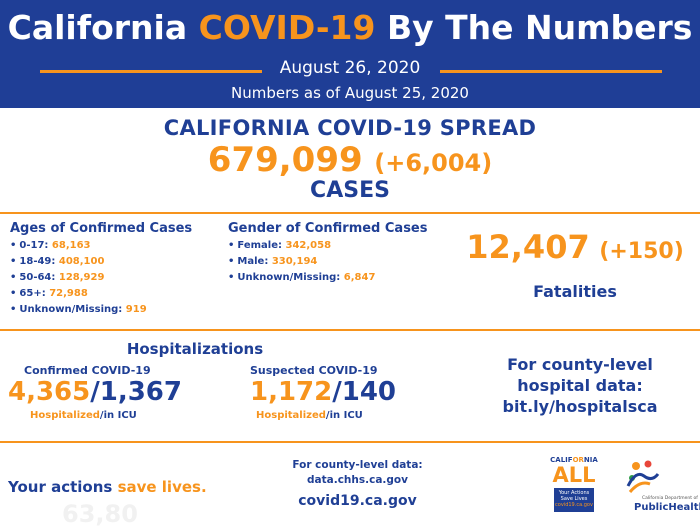  Describe the element at coordinates (539, 27) in the screenshot. I see `title-part2: By The Numbers` at that location.